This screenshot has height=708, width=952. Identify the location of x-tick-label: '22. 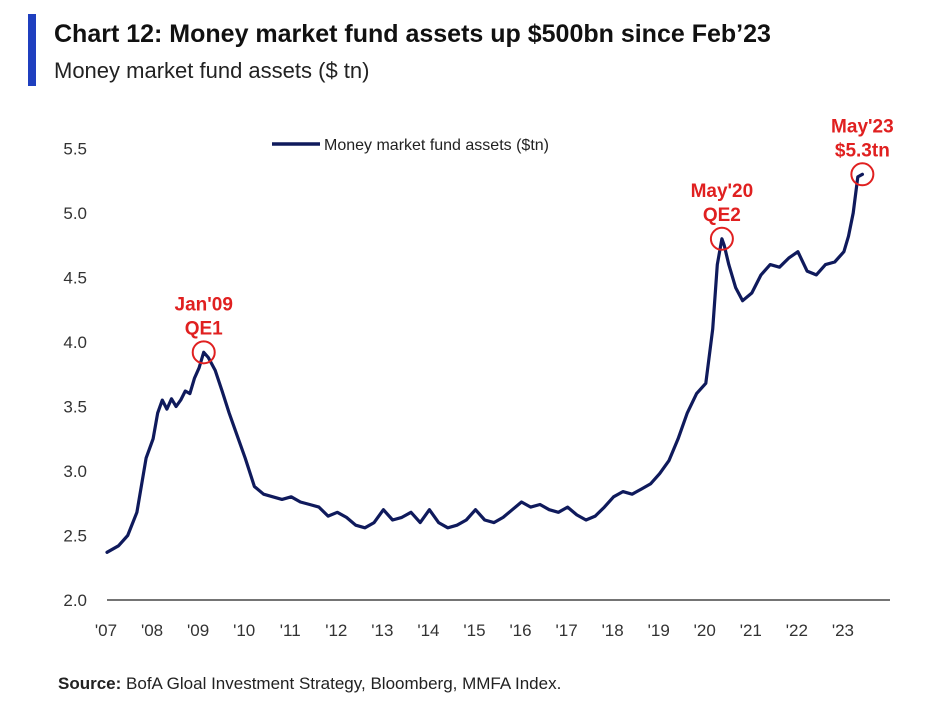
(797, 630).